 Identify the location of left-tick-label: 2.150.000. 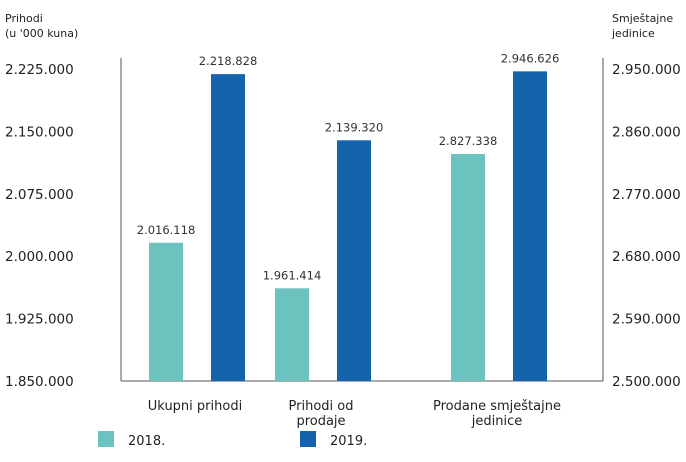
(39, 132).